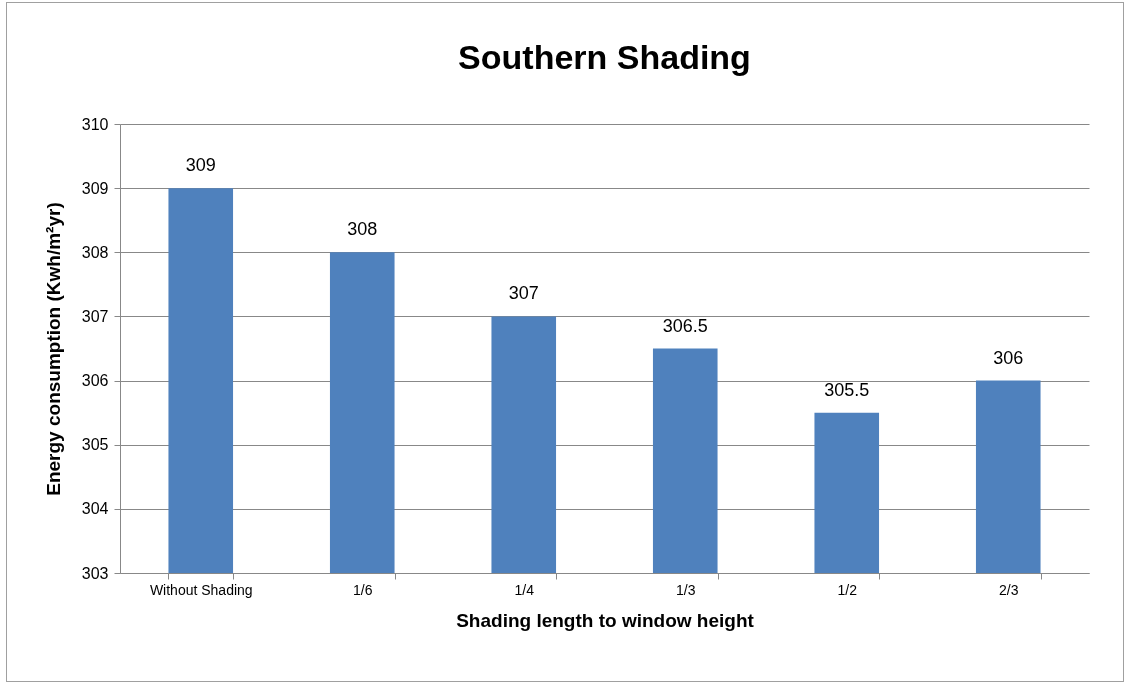  I want to click on data-label: 307, so click(523, 293).